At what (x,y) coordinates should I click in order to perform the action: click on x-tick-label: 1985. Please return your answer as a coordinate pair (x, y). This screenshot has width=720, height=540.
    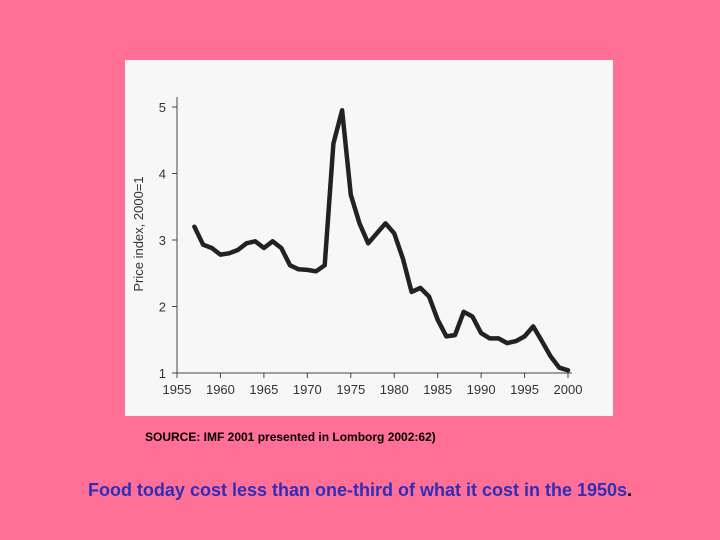
    Looking at the image, I should click on (437, 389).